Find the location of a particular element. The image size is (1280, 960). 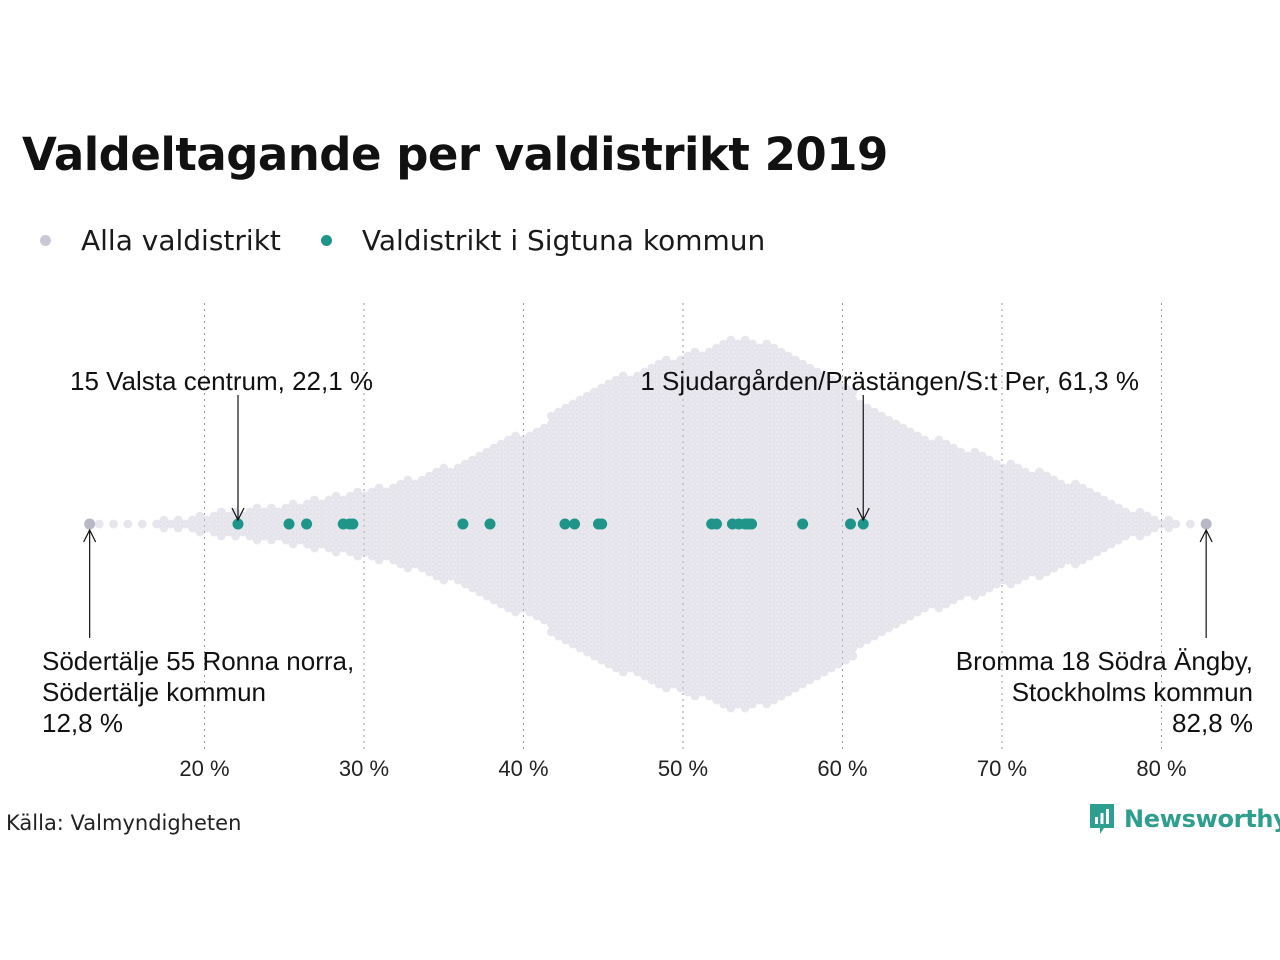

annotation-valsta: 15 Valsta centrum, 22,1 % is located at coordinates (221, 381).